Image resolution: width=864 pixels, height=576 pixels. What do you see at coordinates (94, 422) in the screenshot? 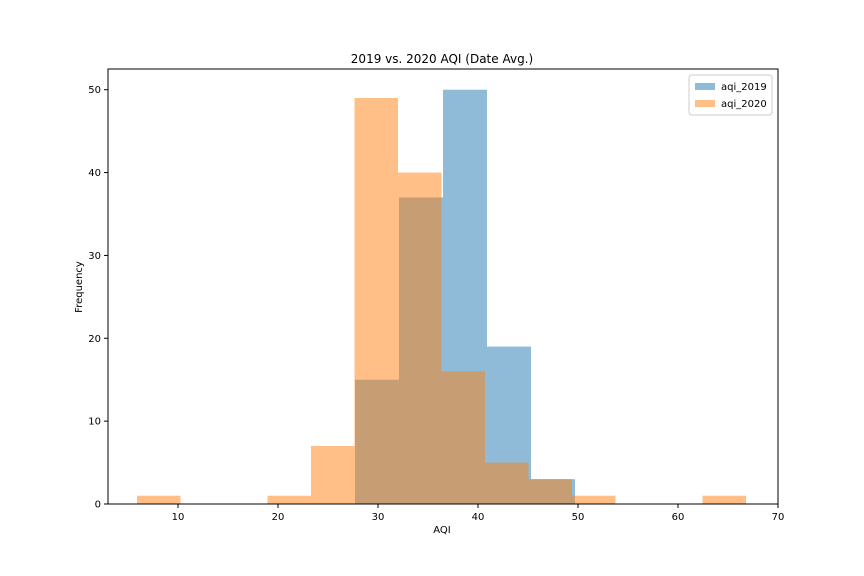
I see `y-tick-label: 10` at bounding box center [94, 422].